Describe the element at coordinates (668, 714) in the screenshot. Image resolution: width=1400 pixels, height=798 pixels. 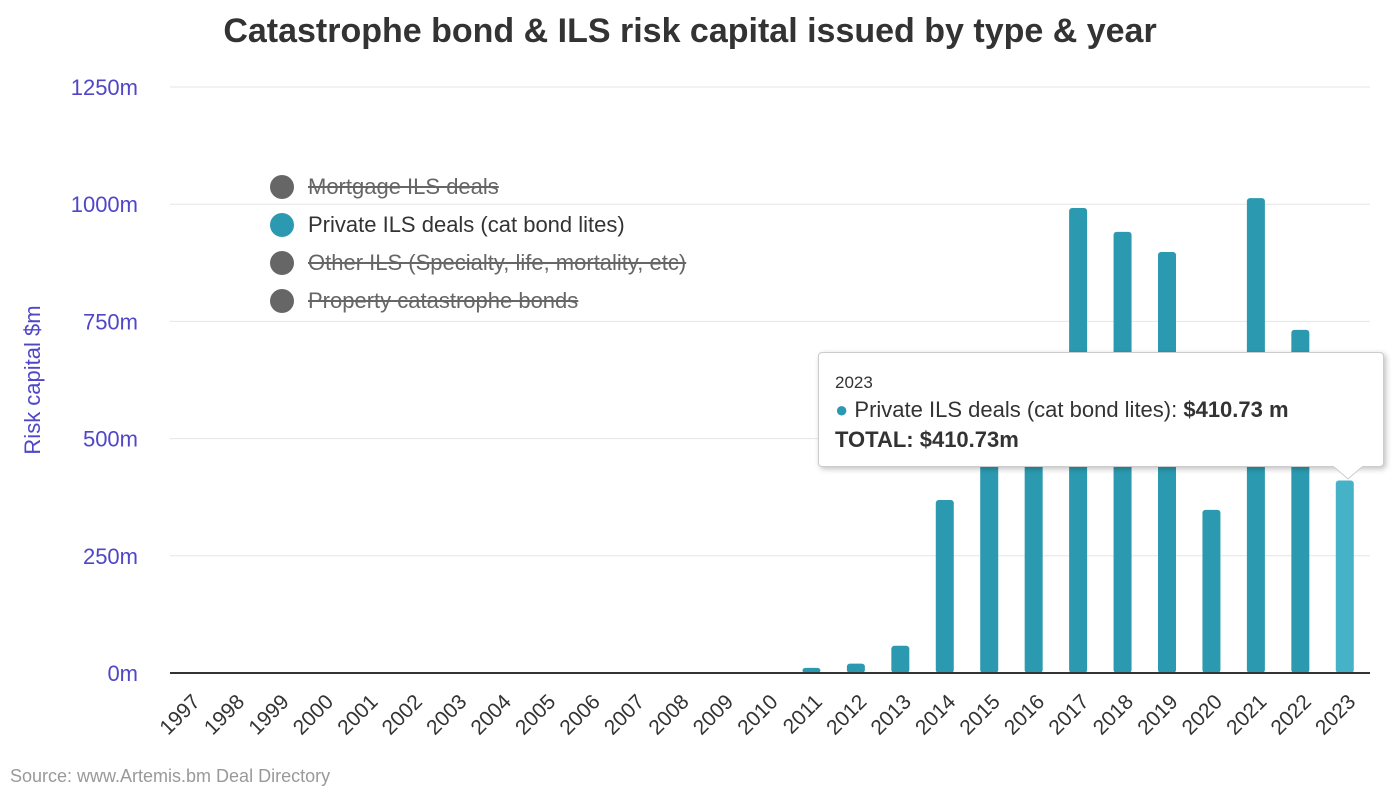
I see `x-tick-label: 2008` at that location.